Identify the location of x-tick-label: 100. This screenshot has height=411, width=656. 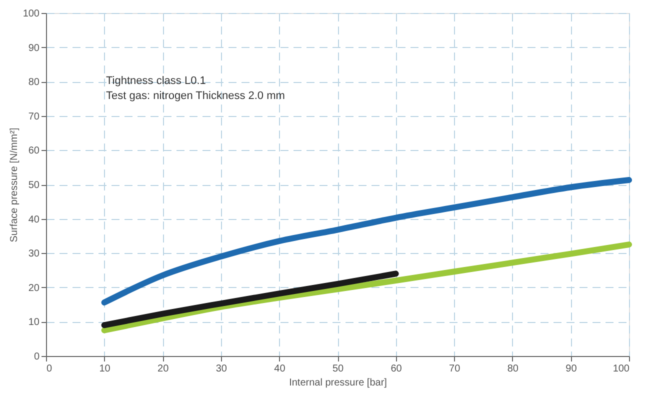
(621, 369).